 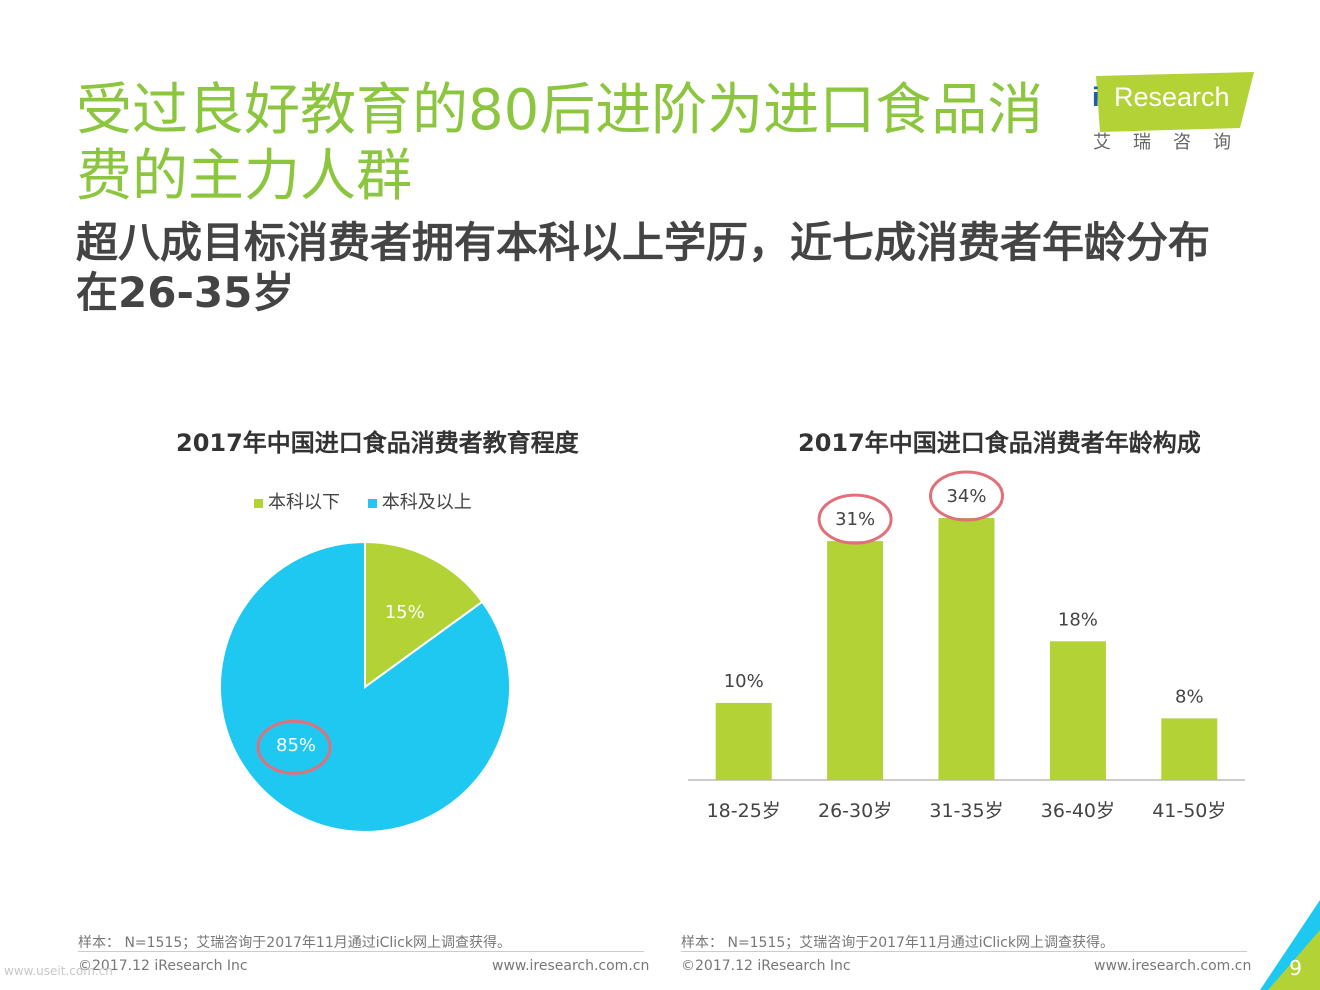 I want to click on bar-value-label: 34%, so click(x=966, y=496).